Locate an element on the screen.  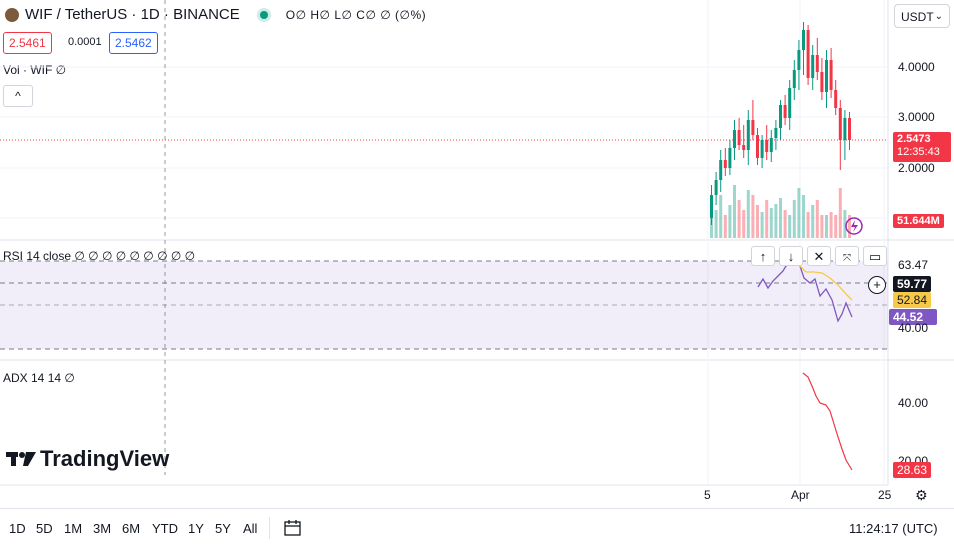
rsi-tick: 40.00 is located at coordinates (913, 328).